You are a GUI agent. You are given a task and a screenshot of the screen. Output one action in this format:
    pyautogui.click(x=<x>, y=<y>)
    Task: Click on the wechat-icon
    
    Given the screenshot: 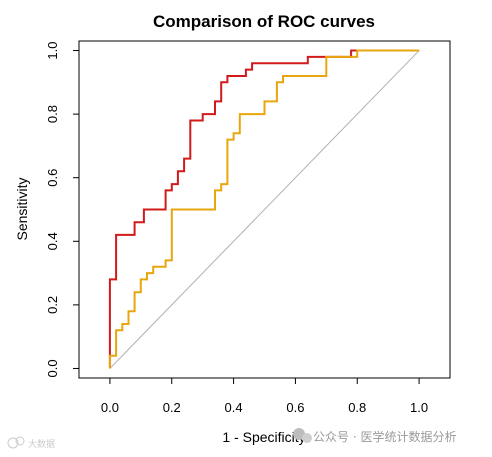 What is the action you would take?
    pyautogui.click(x=302, y=435)
    